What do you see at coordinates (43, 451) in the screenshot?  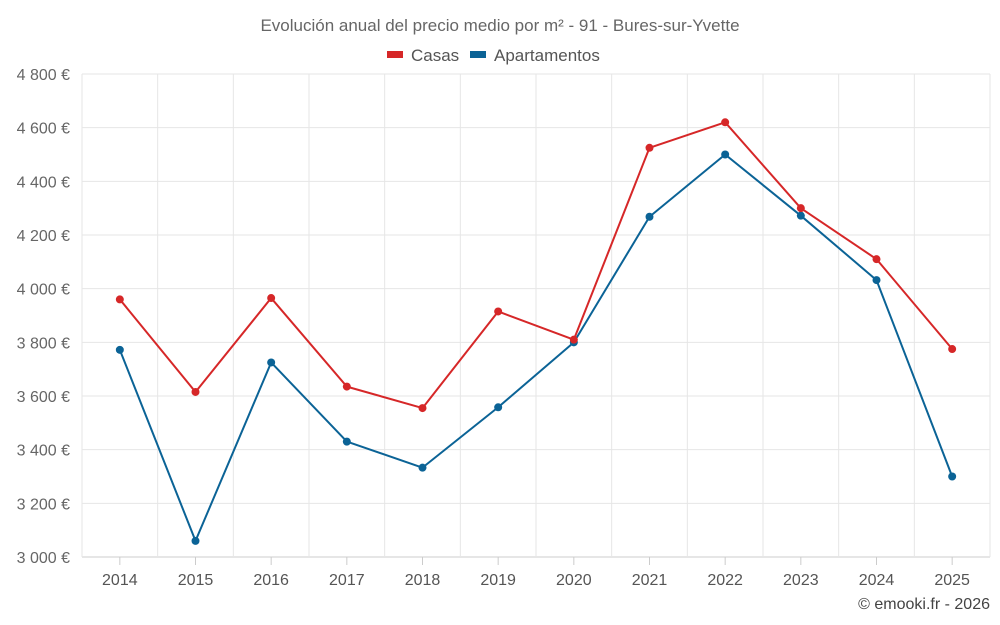 I see `y-tick-label: 3 400 €` at bounding box center [43, 451].